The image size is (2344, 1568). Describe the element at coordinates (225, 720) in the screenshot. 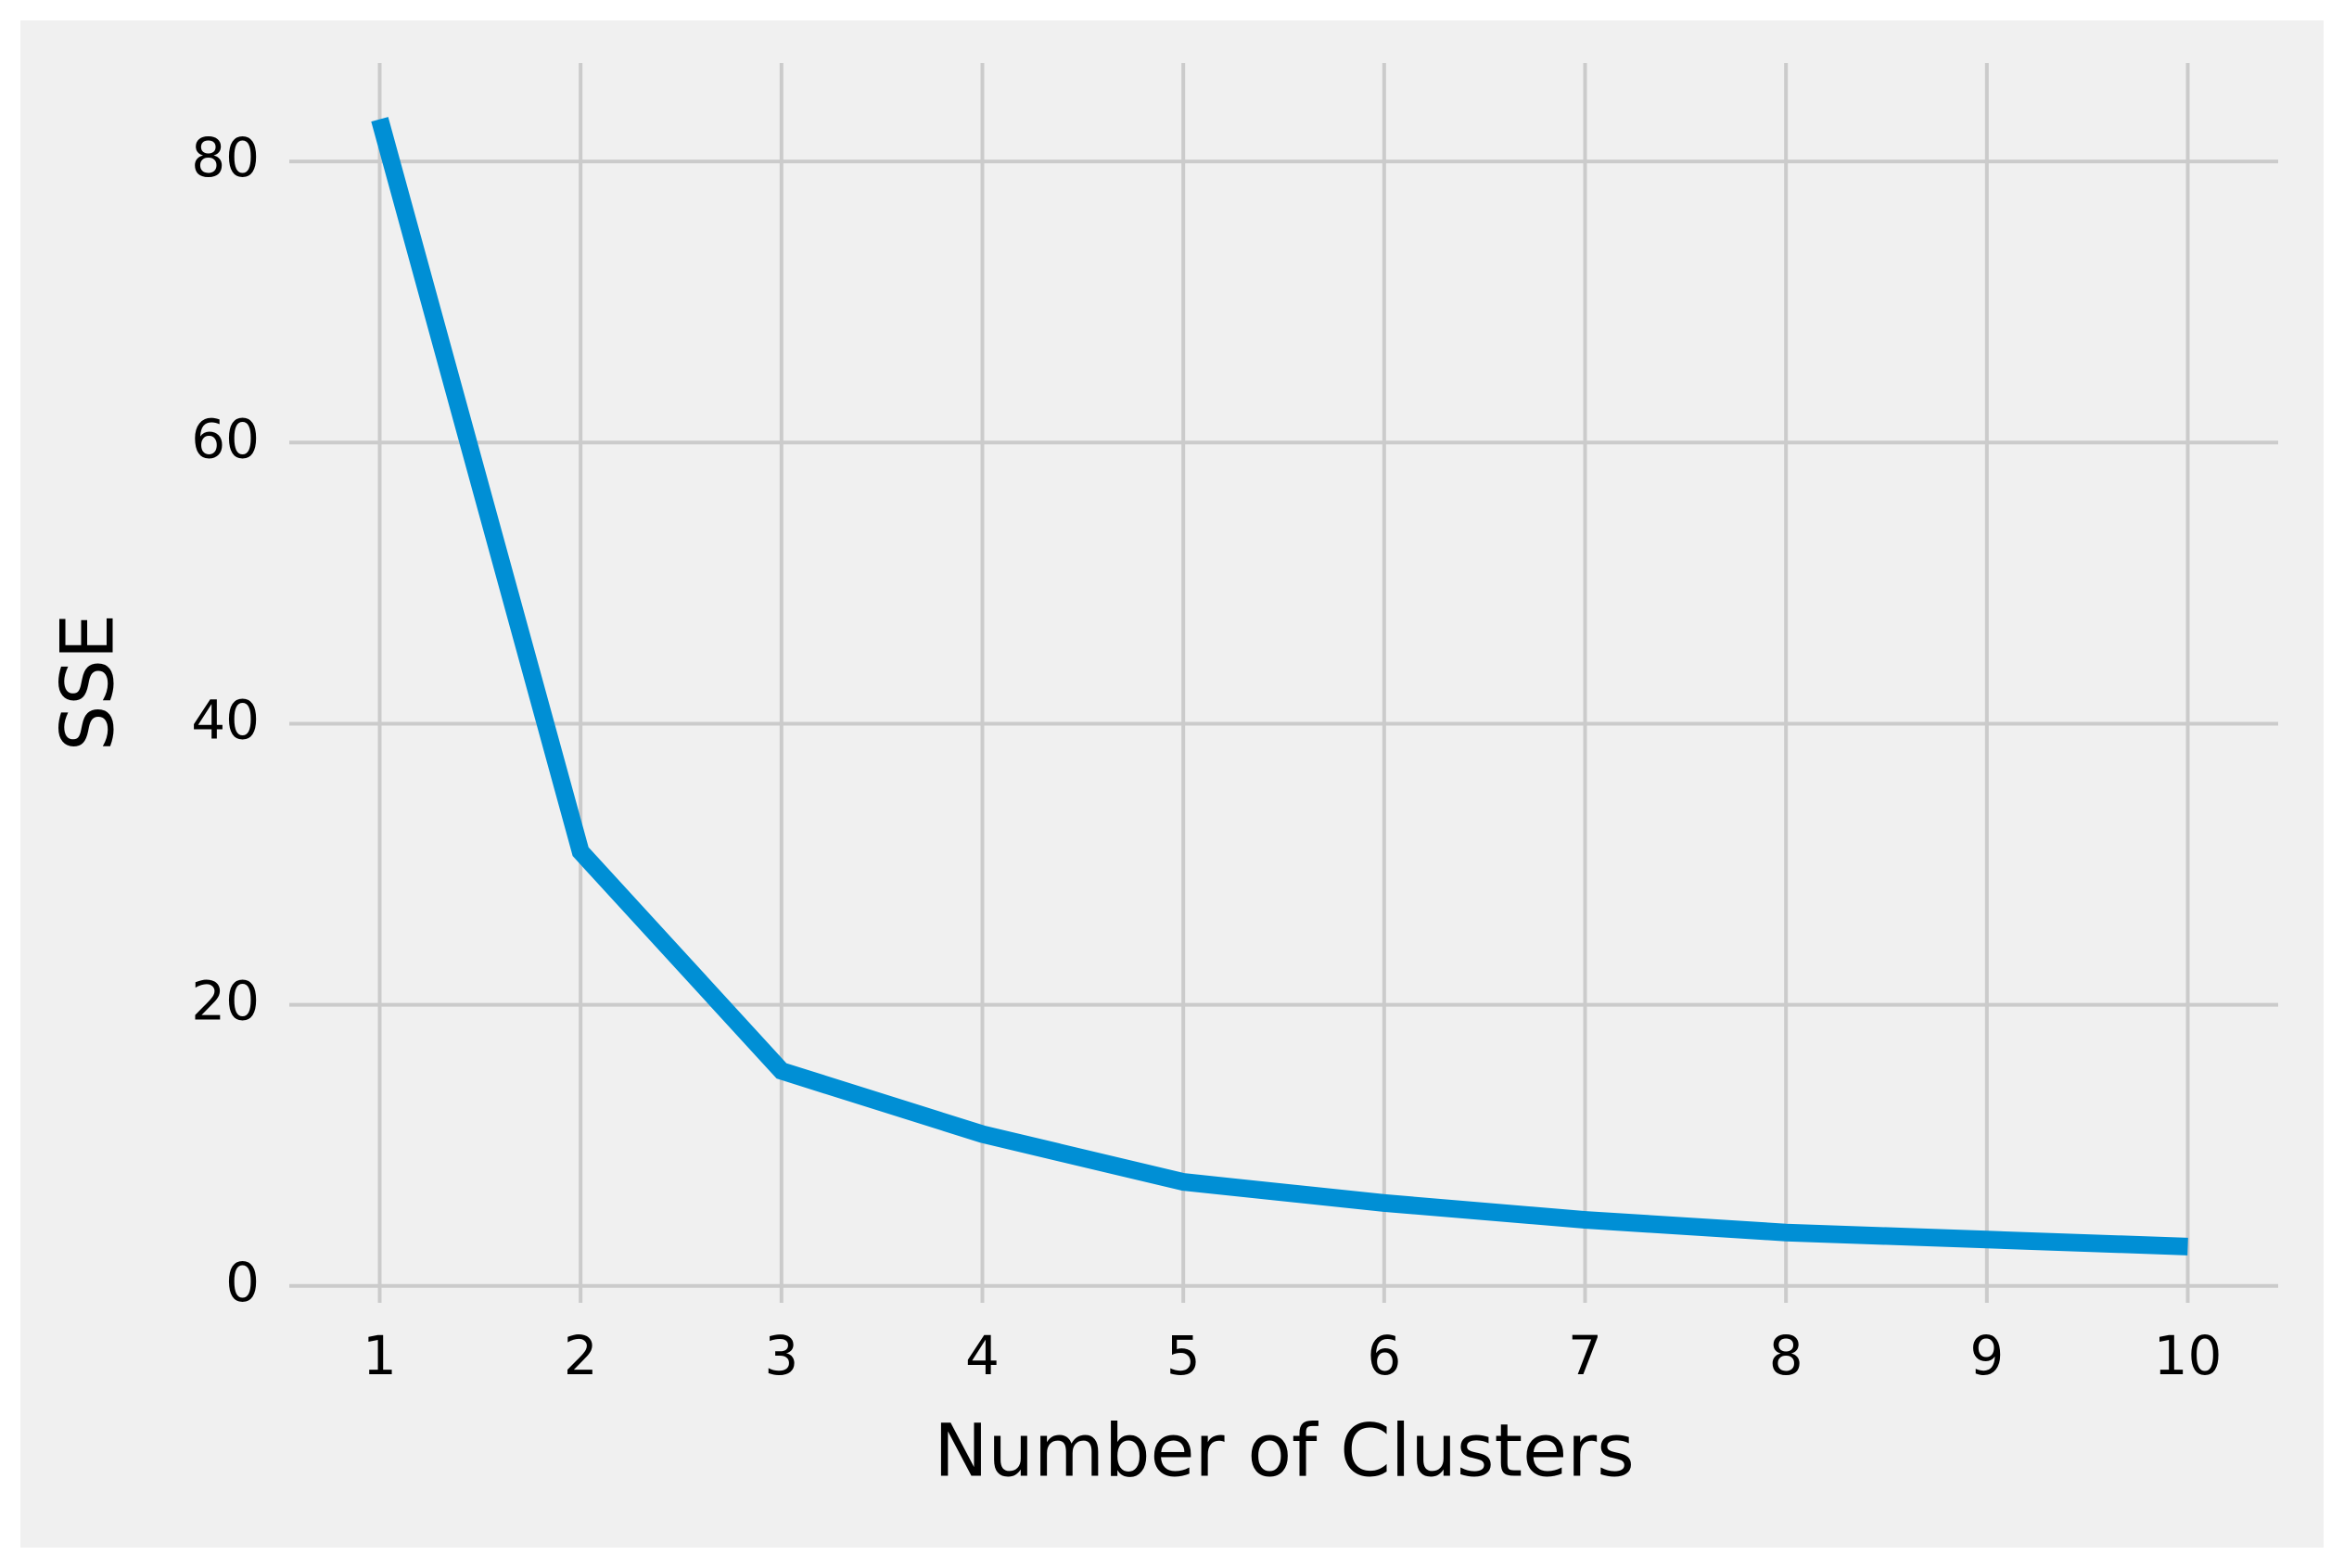

I see `y-tick-label: 40` at that location.